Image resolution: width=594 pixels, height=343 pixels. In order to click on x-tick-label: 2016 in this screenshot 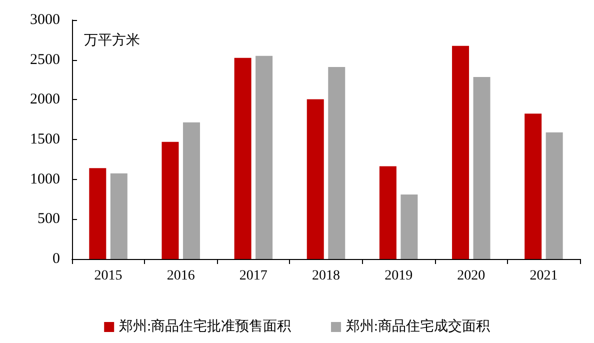, I will do `click(180, 276)`.